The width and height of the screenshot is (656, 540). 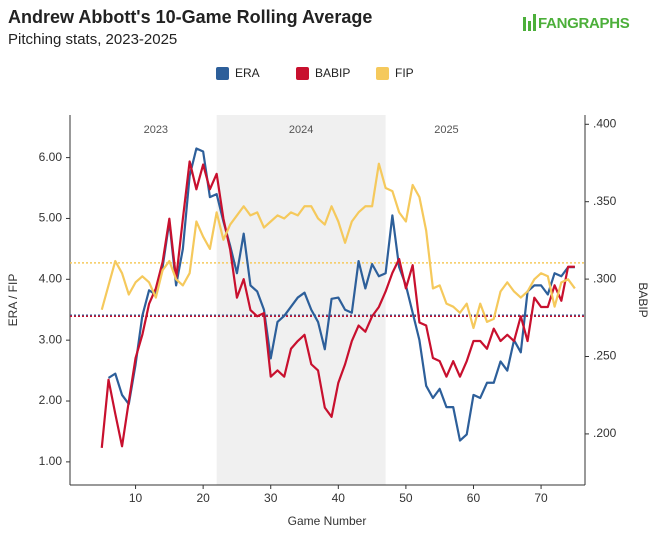 I want to click on legend-label: ERA, so click(x=247, y=73).